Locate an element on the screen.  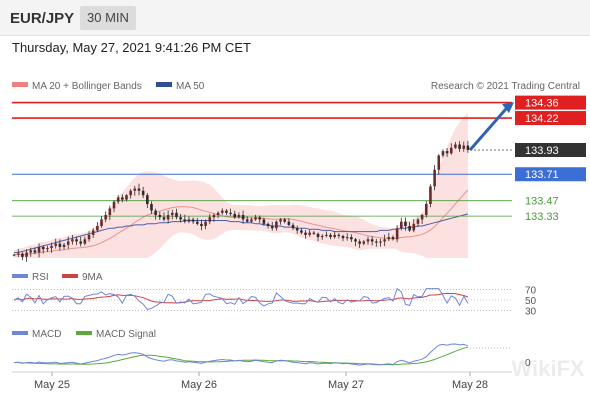
rsi-tick-label: 50 is located at coordinates (531, 301).